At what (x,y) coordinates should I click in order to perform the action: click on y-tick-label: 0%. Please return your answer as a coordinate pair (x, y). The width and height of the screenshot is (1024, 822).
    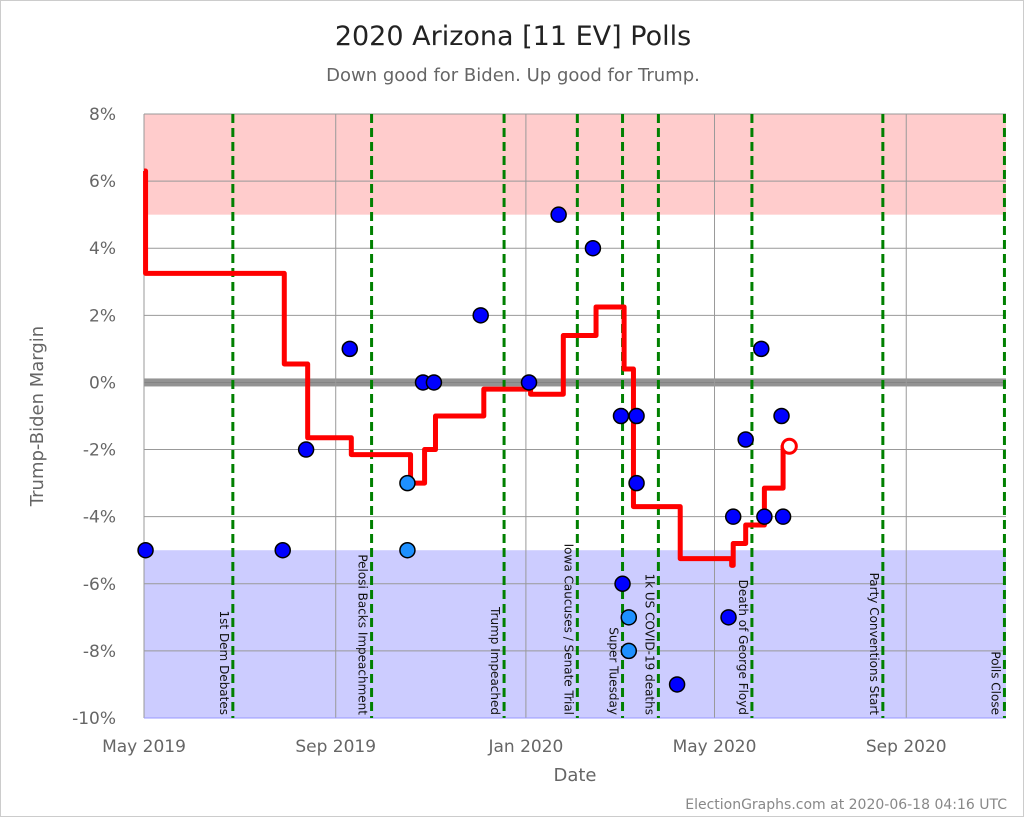
    Looking at the image, I should click on (102, 383).